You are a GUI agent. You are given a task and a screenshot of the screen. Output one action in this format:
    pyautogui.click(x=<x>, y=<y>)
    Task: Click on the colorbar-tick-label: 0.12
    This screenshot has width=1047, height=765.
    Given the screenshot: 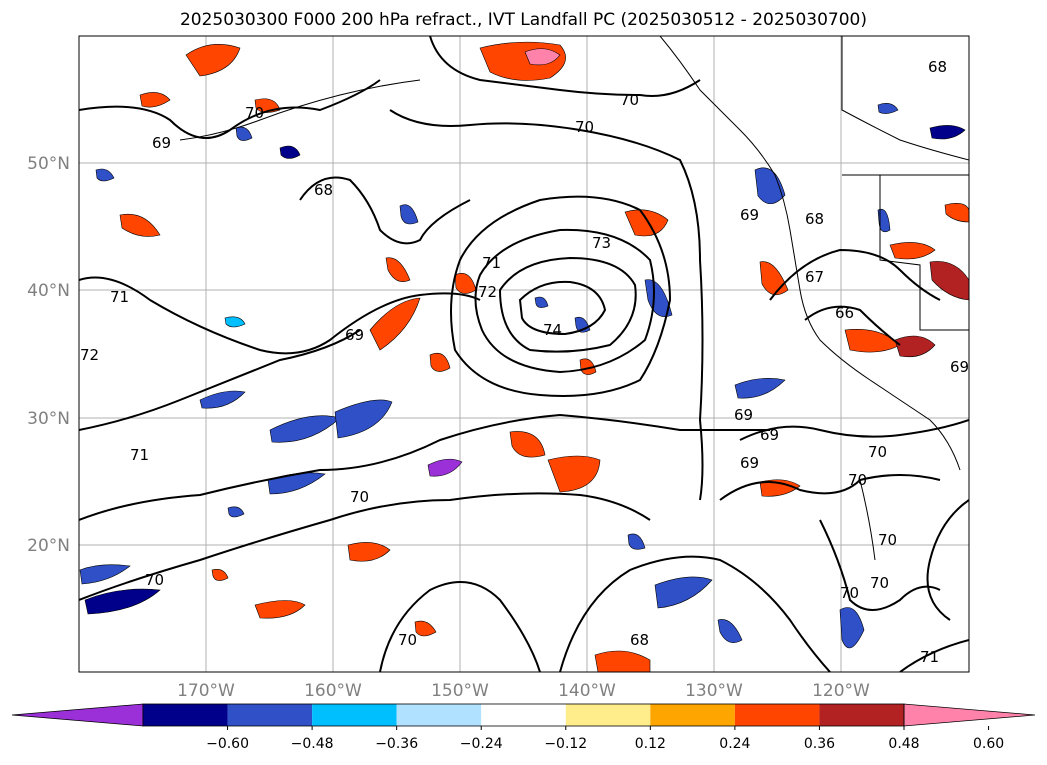 What is the action you would take?
    pyautogui.click(x=650, y=744)
    